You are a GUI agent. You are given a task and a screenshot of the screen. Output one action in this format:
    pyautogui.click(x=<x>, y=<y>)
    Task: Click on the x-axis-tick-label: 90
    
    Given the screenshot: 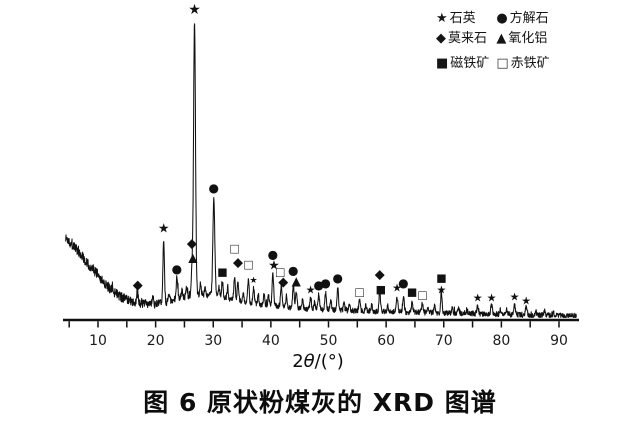 What is the action you would take?
    pyautogui.click(x=559, y=341)
    